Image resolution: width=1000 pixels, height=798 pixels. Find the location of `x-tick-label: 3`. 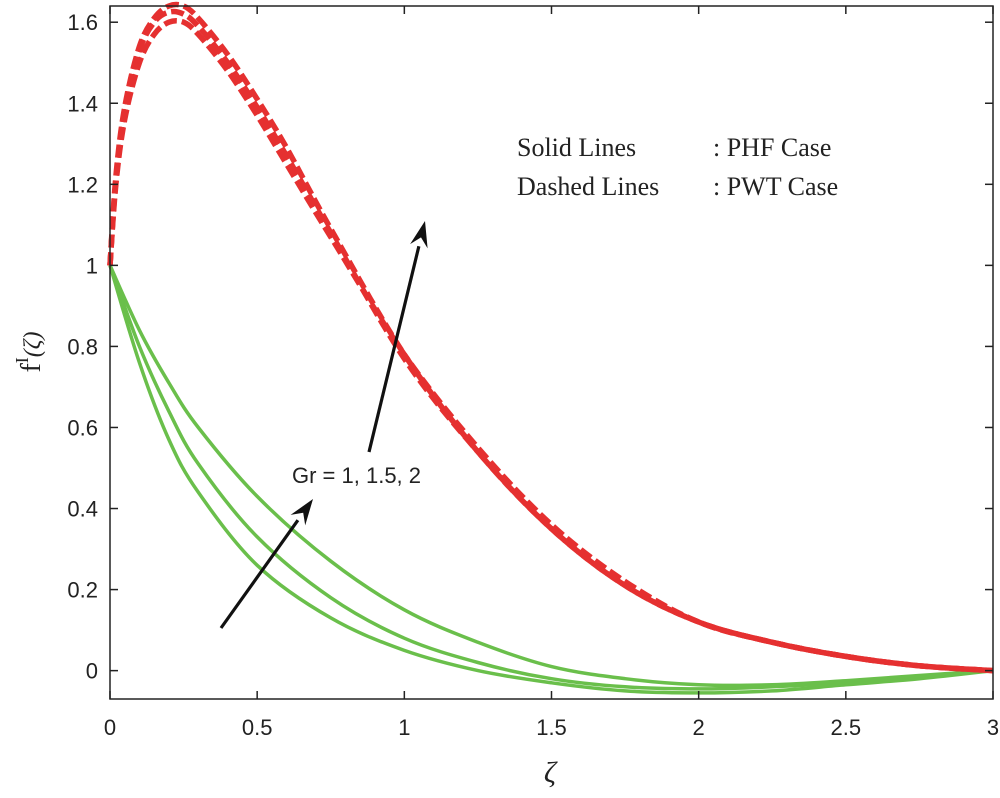

x-tick-label: 3 is located at coordinates (993, 727).